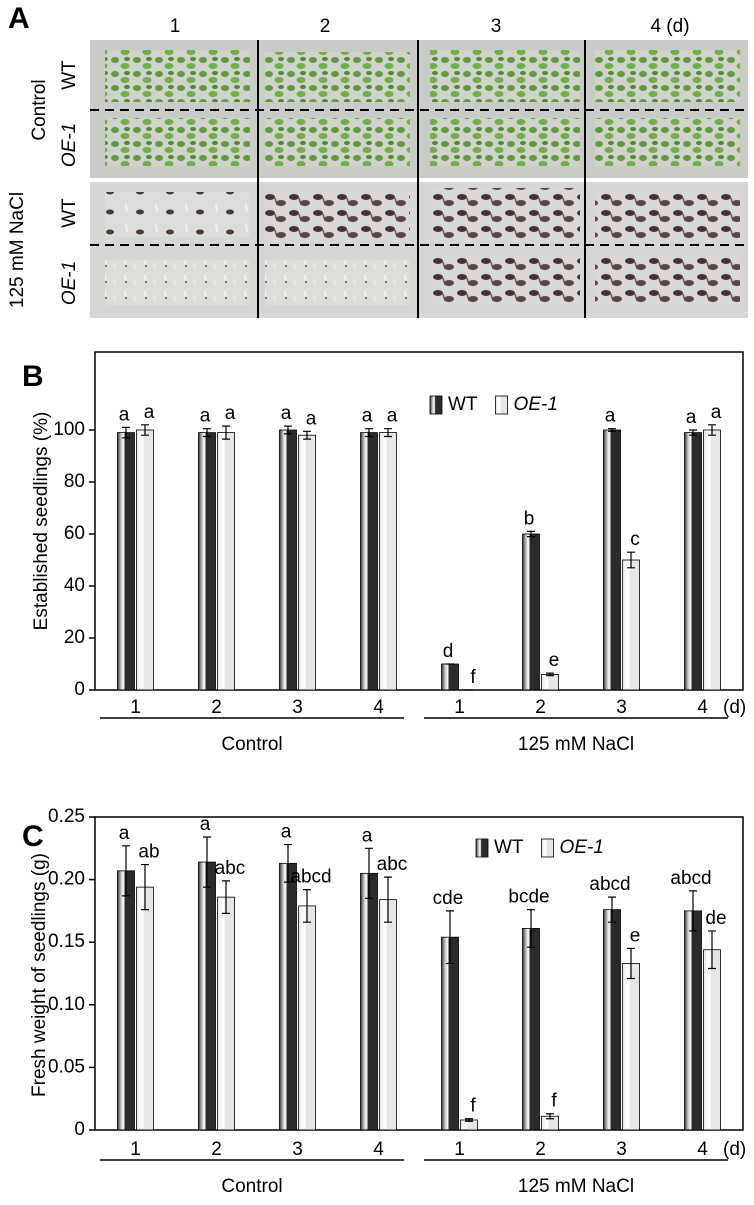 This screenshot has height=1205, width=754. I want to click on y-tick-label: 0.15, so click(66, 941).